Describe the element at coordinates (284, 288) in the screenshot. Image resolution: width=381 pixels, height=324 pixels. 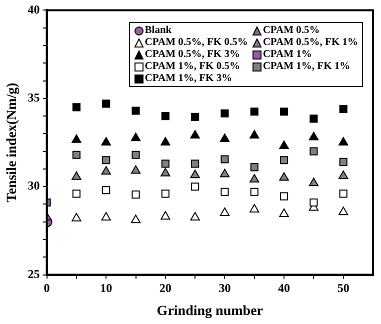
I see `x-tick-label: 40` at that location.